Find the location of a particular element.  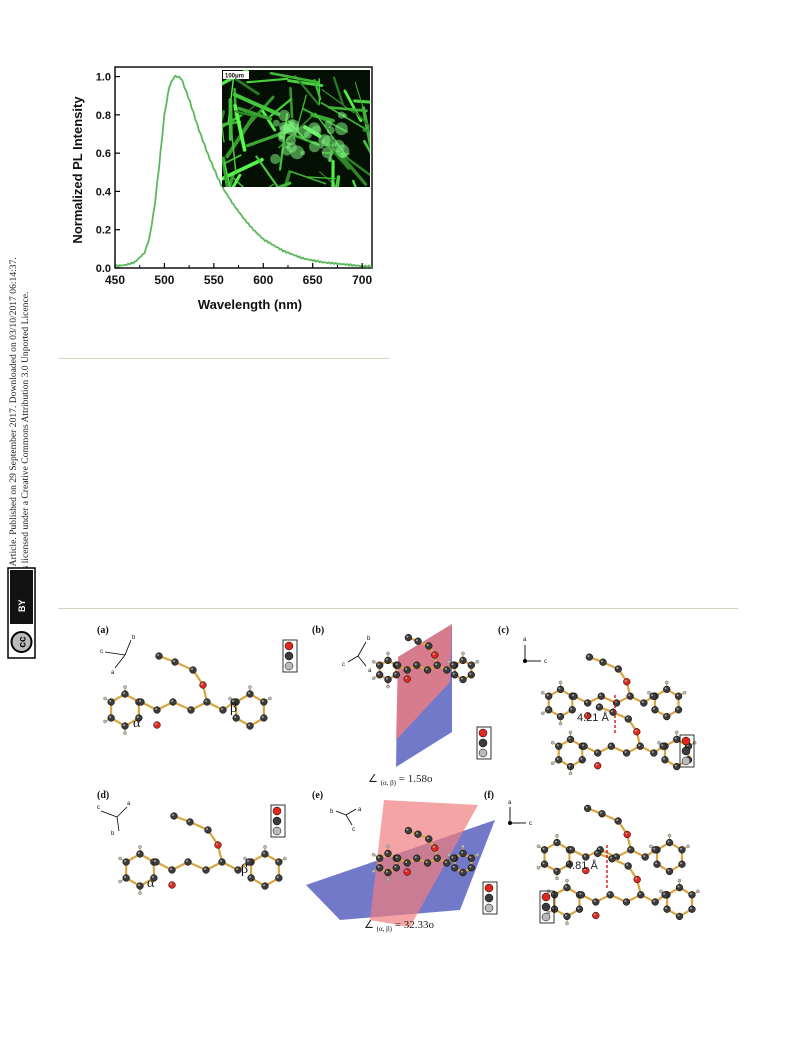

panel-label-a: (a) is located at coordinates (103, 630).